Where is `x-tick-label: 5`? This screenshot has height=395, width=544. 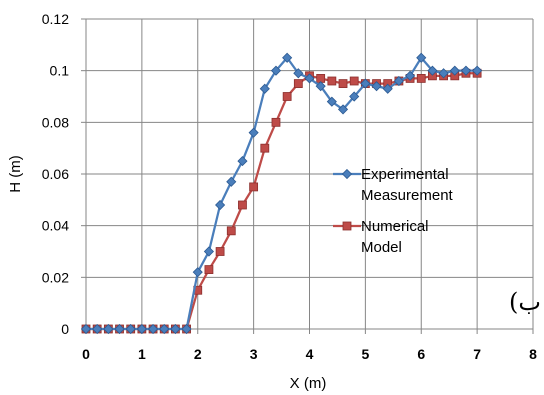
x-tick-label: 5 is located at coordinates (365, 354).